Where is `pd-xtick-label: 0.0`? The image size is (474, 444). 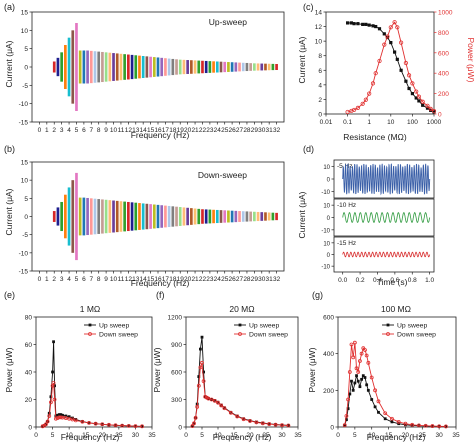
pd-xtick-label: 0.0 is located at coordinates (342, 280).